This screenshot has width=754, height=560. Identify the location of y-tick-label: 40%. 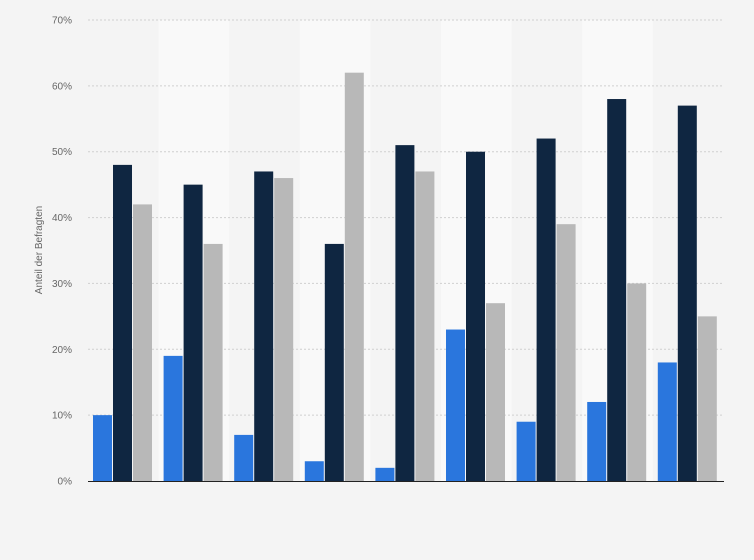
(62, 218).